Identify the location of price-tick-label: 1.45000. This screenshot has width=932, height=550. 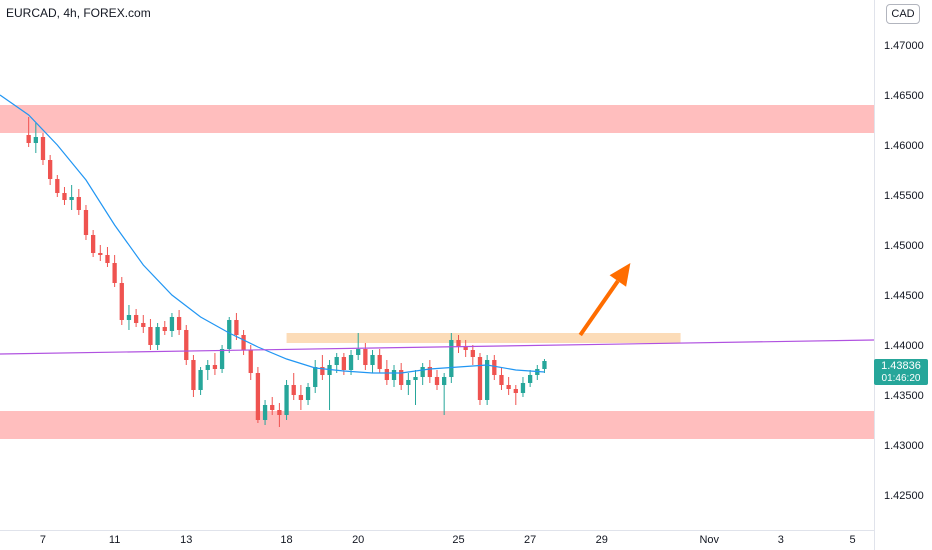
(904, 246).